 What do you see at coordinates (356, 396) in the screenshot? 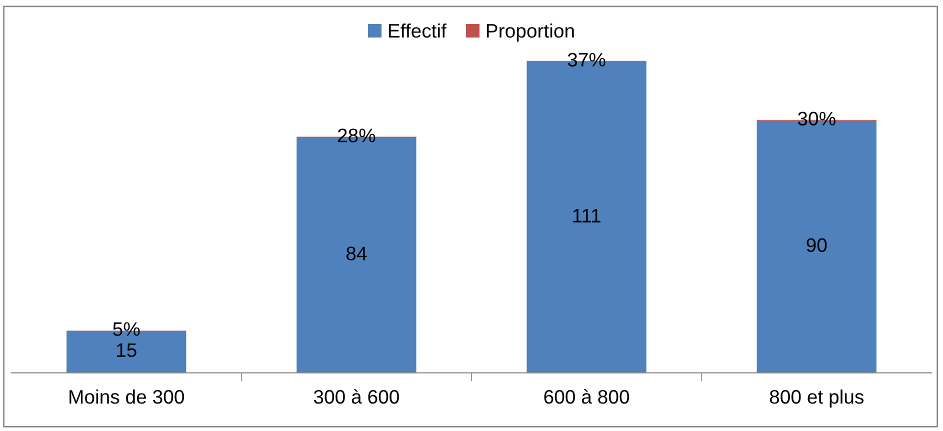
I see `x-tick-label: 300 à 600` at bounding box center [356, 396].